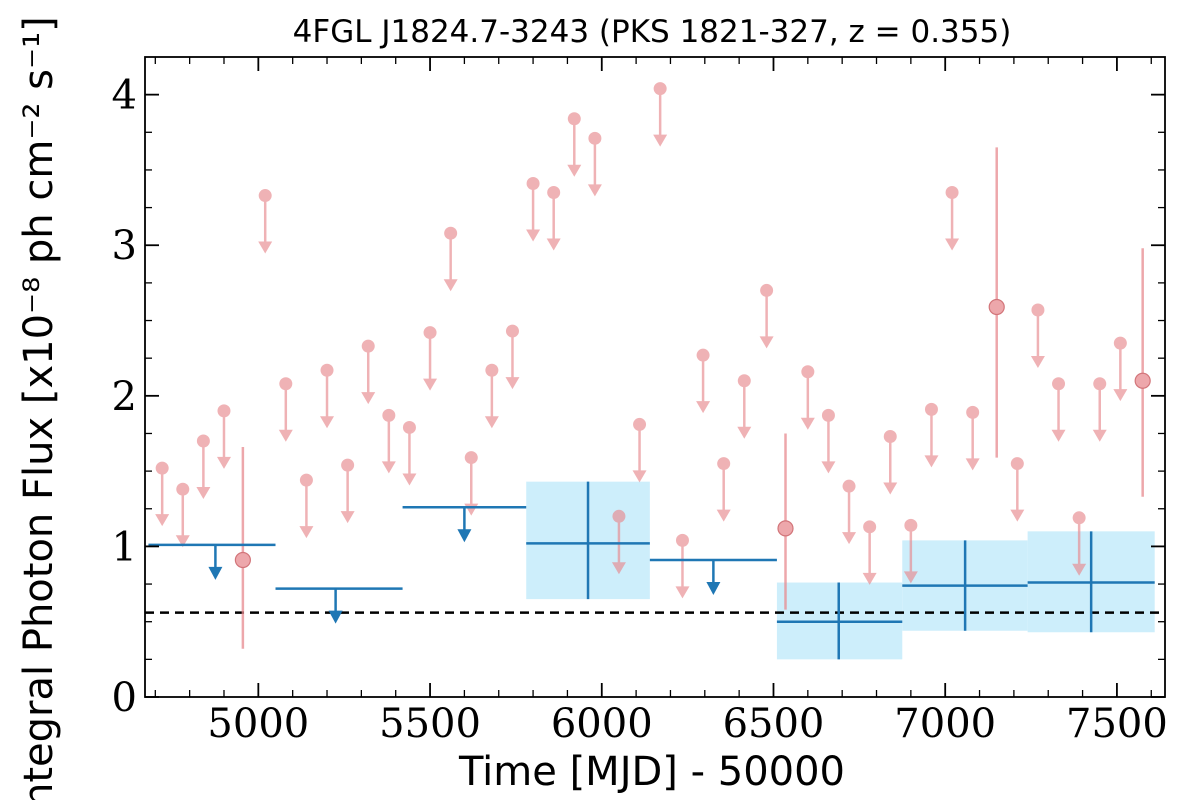  Describe the element at coordinates (430, 724) in the screenshot. I see `x-tick-label: 5500` at that location.